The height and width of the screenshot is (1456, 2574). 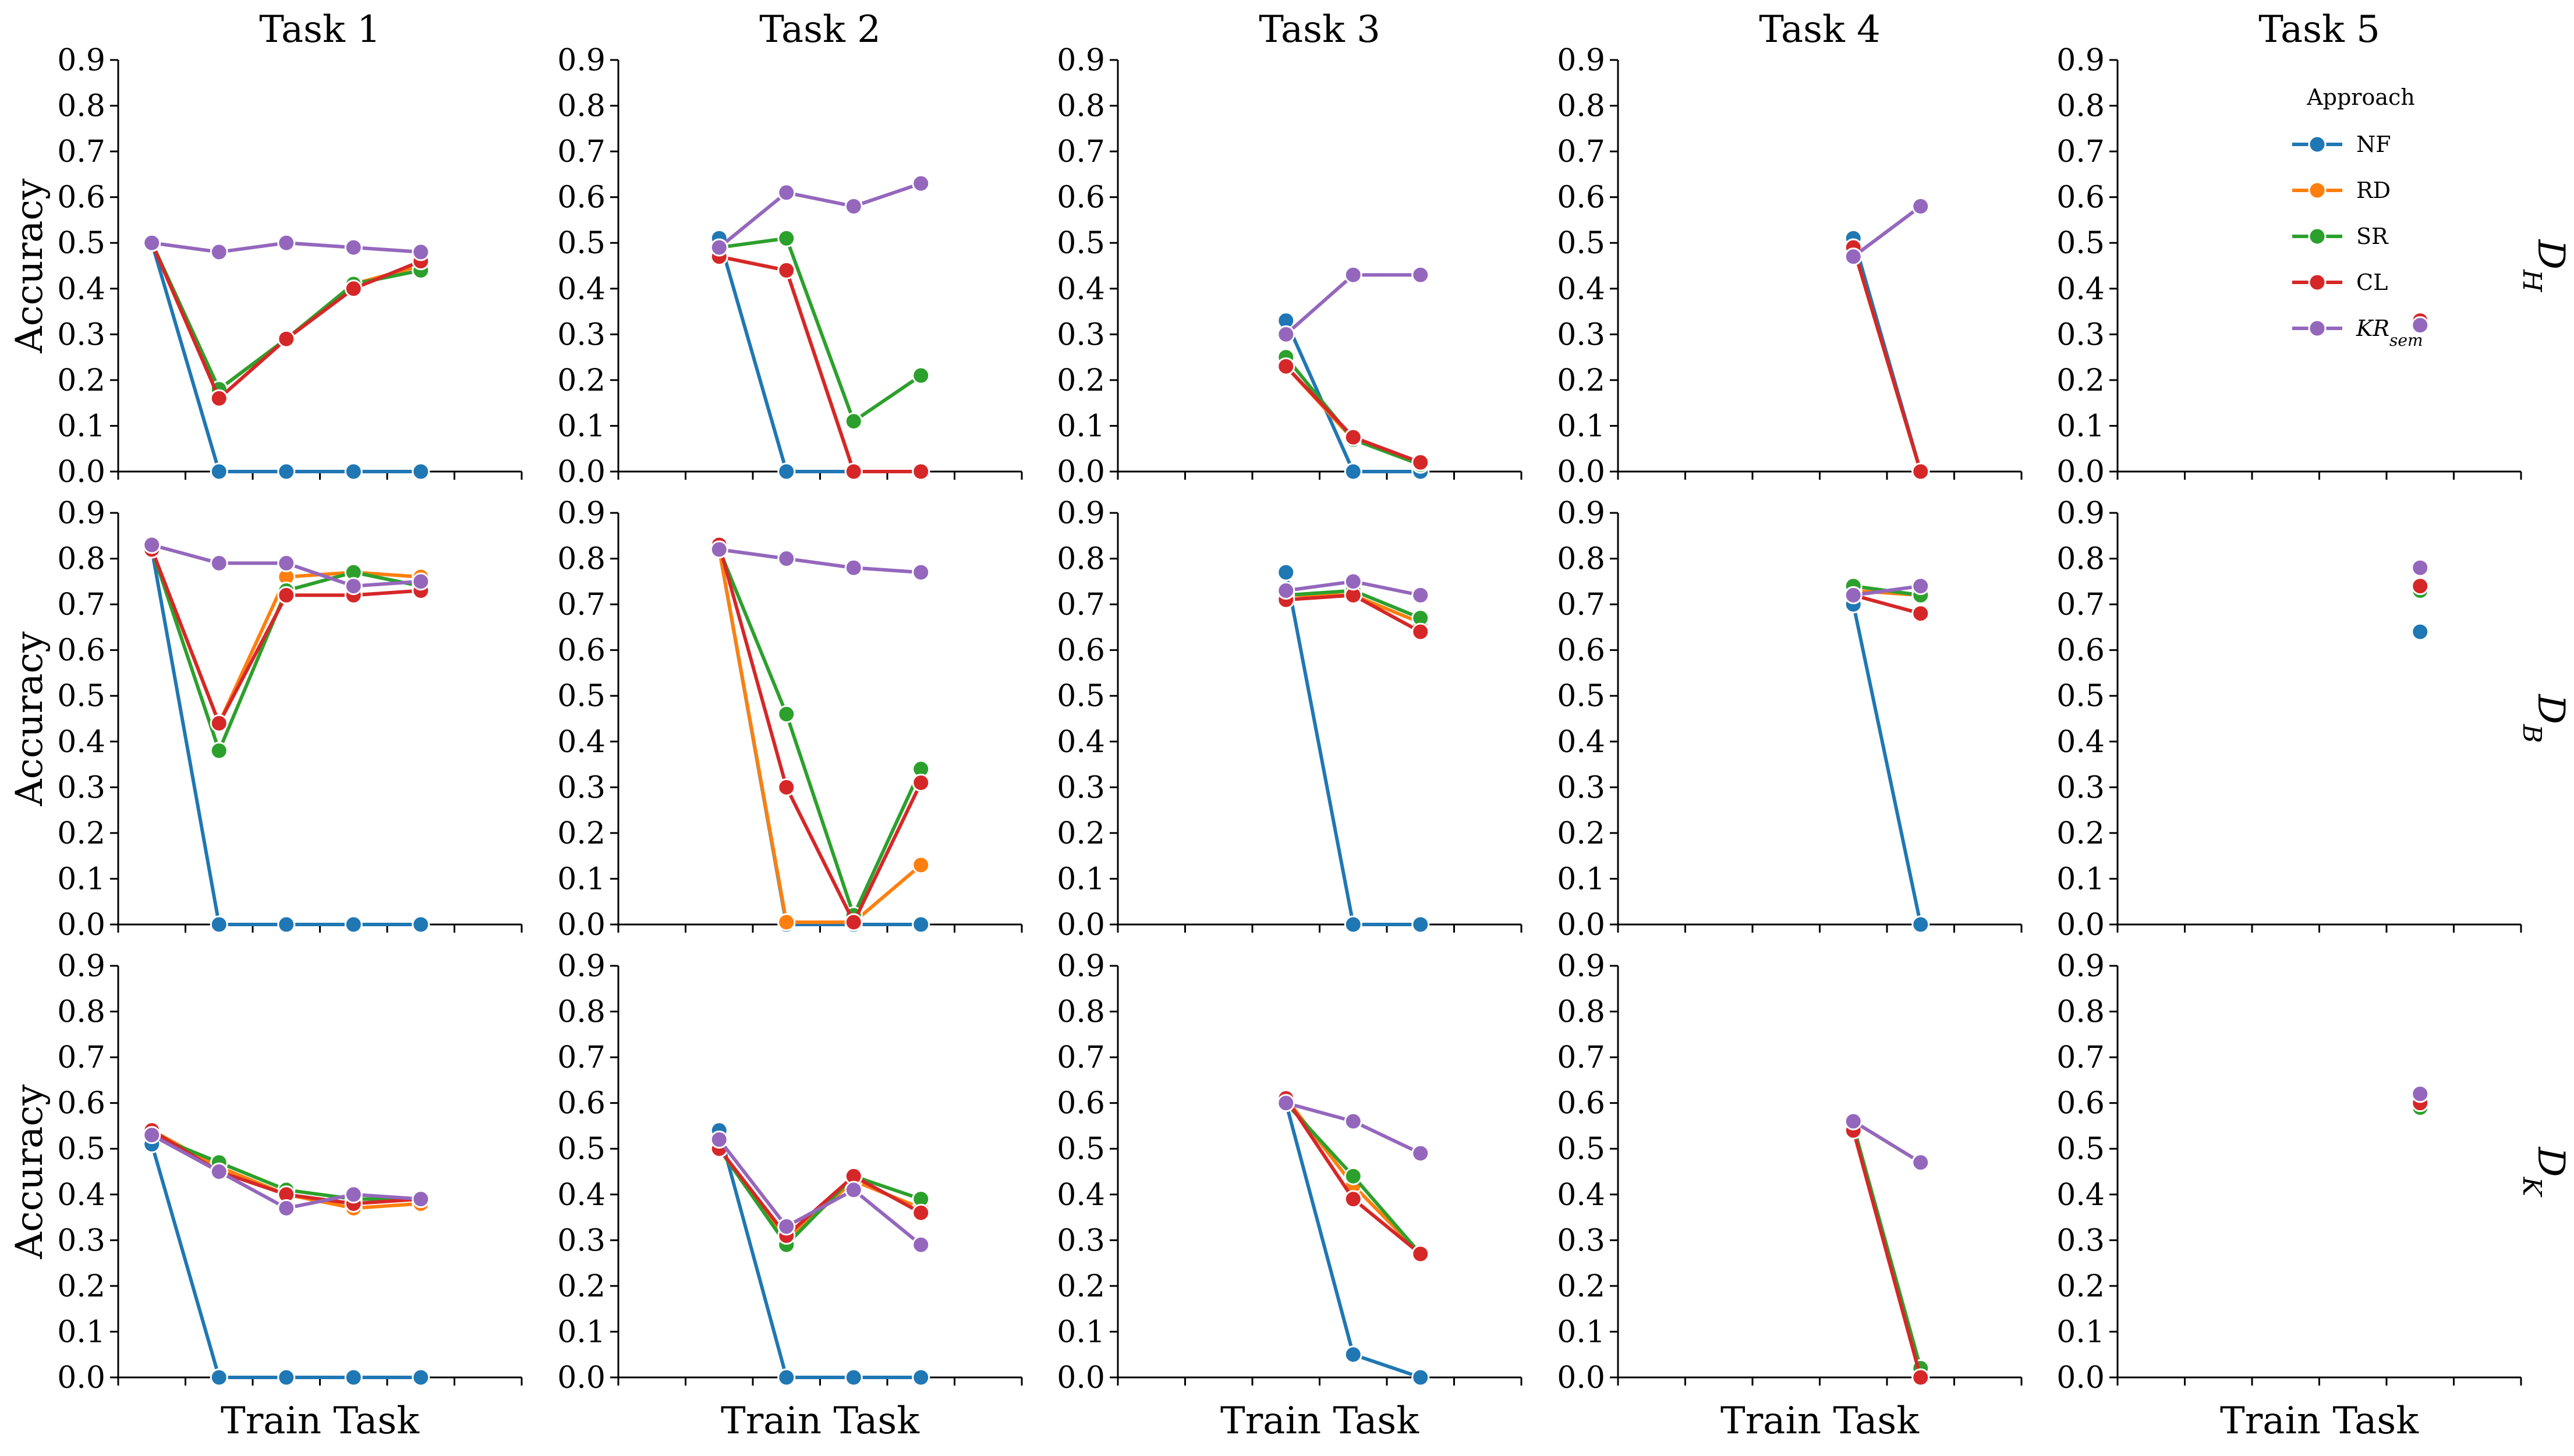 What do you see at coordinates (2317, 282) in the screenshot?
I see `legend-swatch-marker-CL` at bounding box center [2317, 282].